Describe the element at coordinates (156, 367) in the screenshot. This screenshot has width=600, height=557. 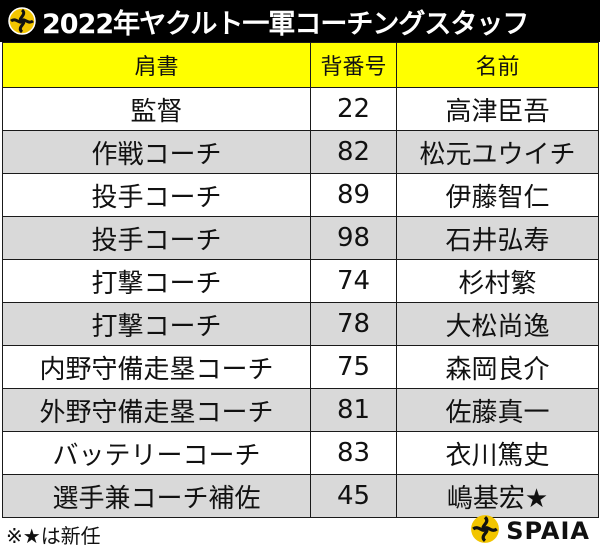
I see `role-cell: 内野守備走塁コーチ` at that location.